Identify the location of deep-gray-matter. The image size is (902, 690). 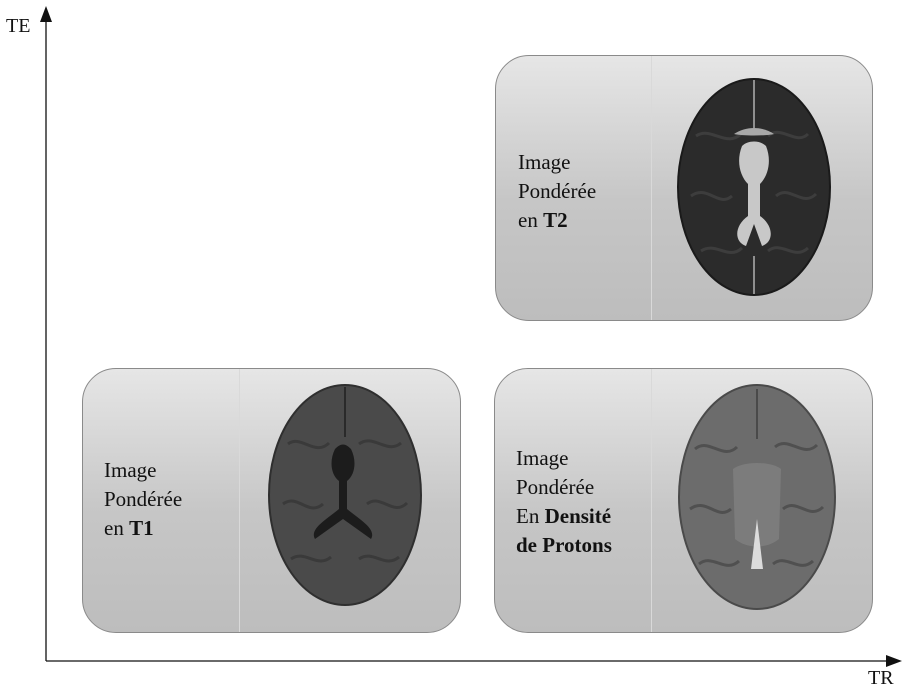
(757, 505).